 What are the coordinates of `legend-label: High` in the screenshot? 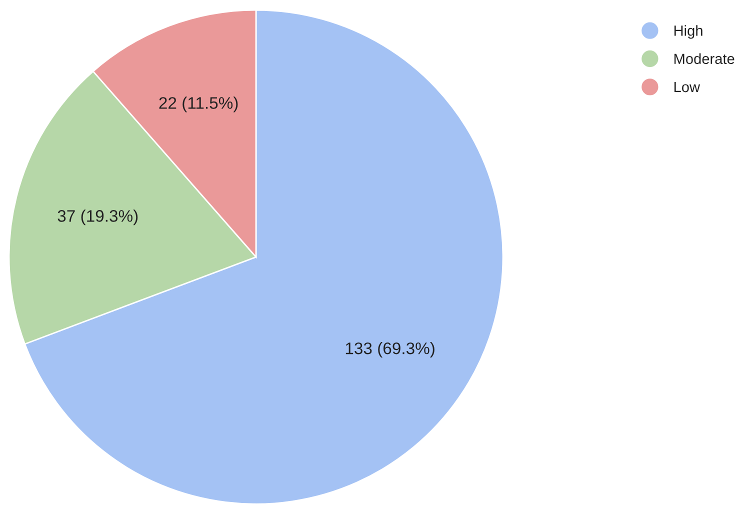 It's located at (688, 32).